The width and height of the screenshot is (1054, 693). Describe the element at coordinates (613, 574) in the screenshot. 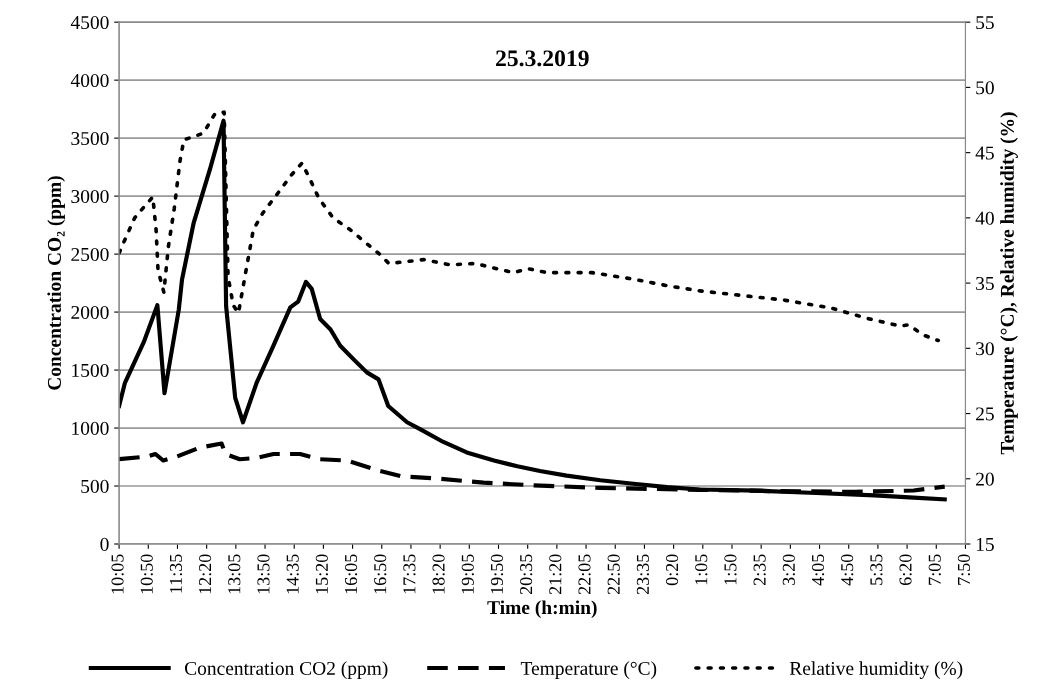

I see `x-tick-label: 22:50` at that location.